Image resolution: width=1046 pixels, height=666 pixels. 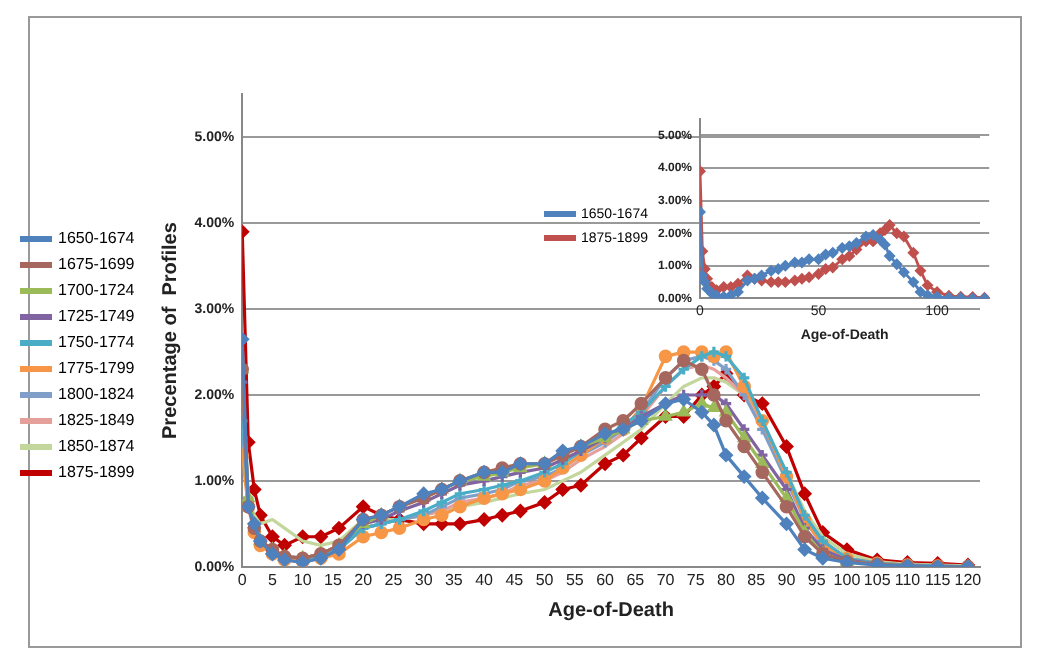 I want to click on x-tick-label: 90, so click(x=787, y=579).